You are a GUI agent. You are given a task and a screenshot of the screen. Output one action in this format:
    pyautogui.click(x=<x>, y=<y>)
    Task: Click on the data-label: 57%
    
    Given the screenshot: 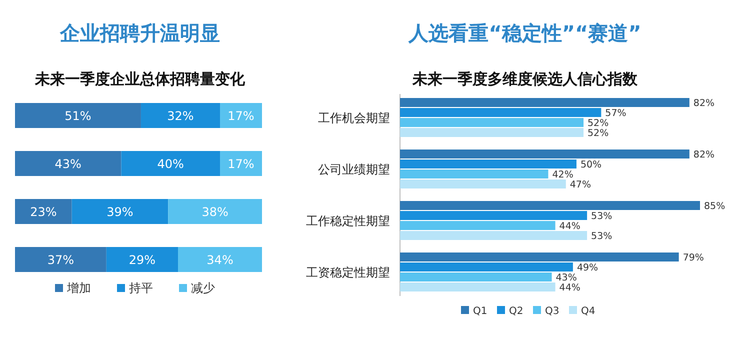 What is the action you would take?
    pyautogui.click(x=615, y=113)
    